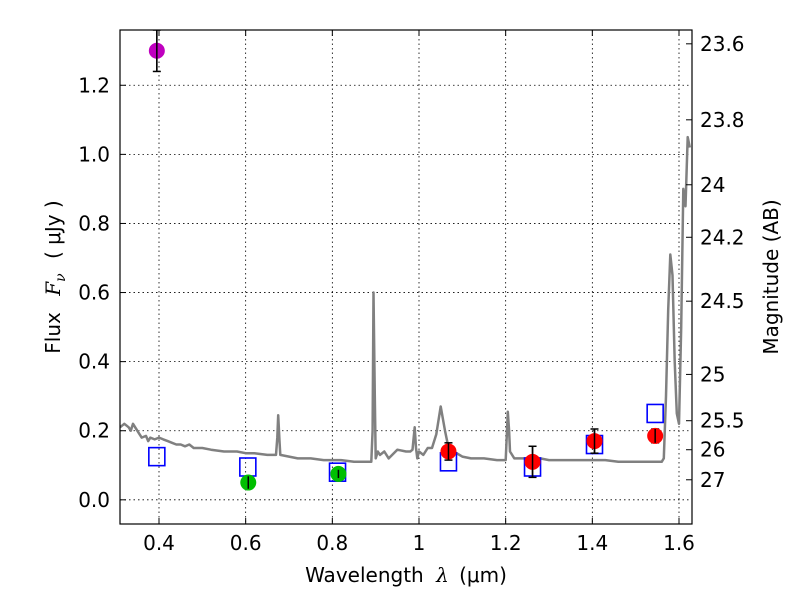 The image size is (800, 600). I want to click on x-tick-label: 1.2, so click(506, 543).